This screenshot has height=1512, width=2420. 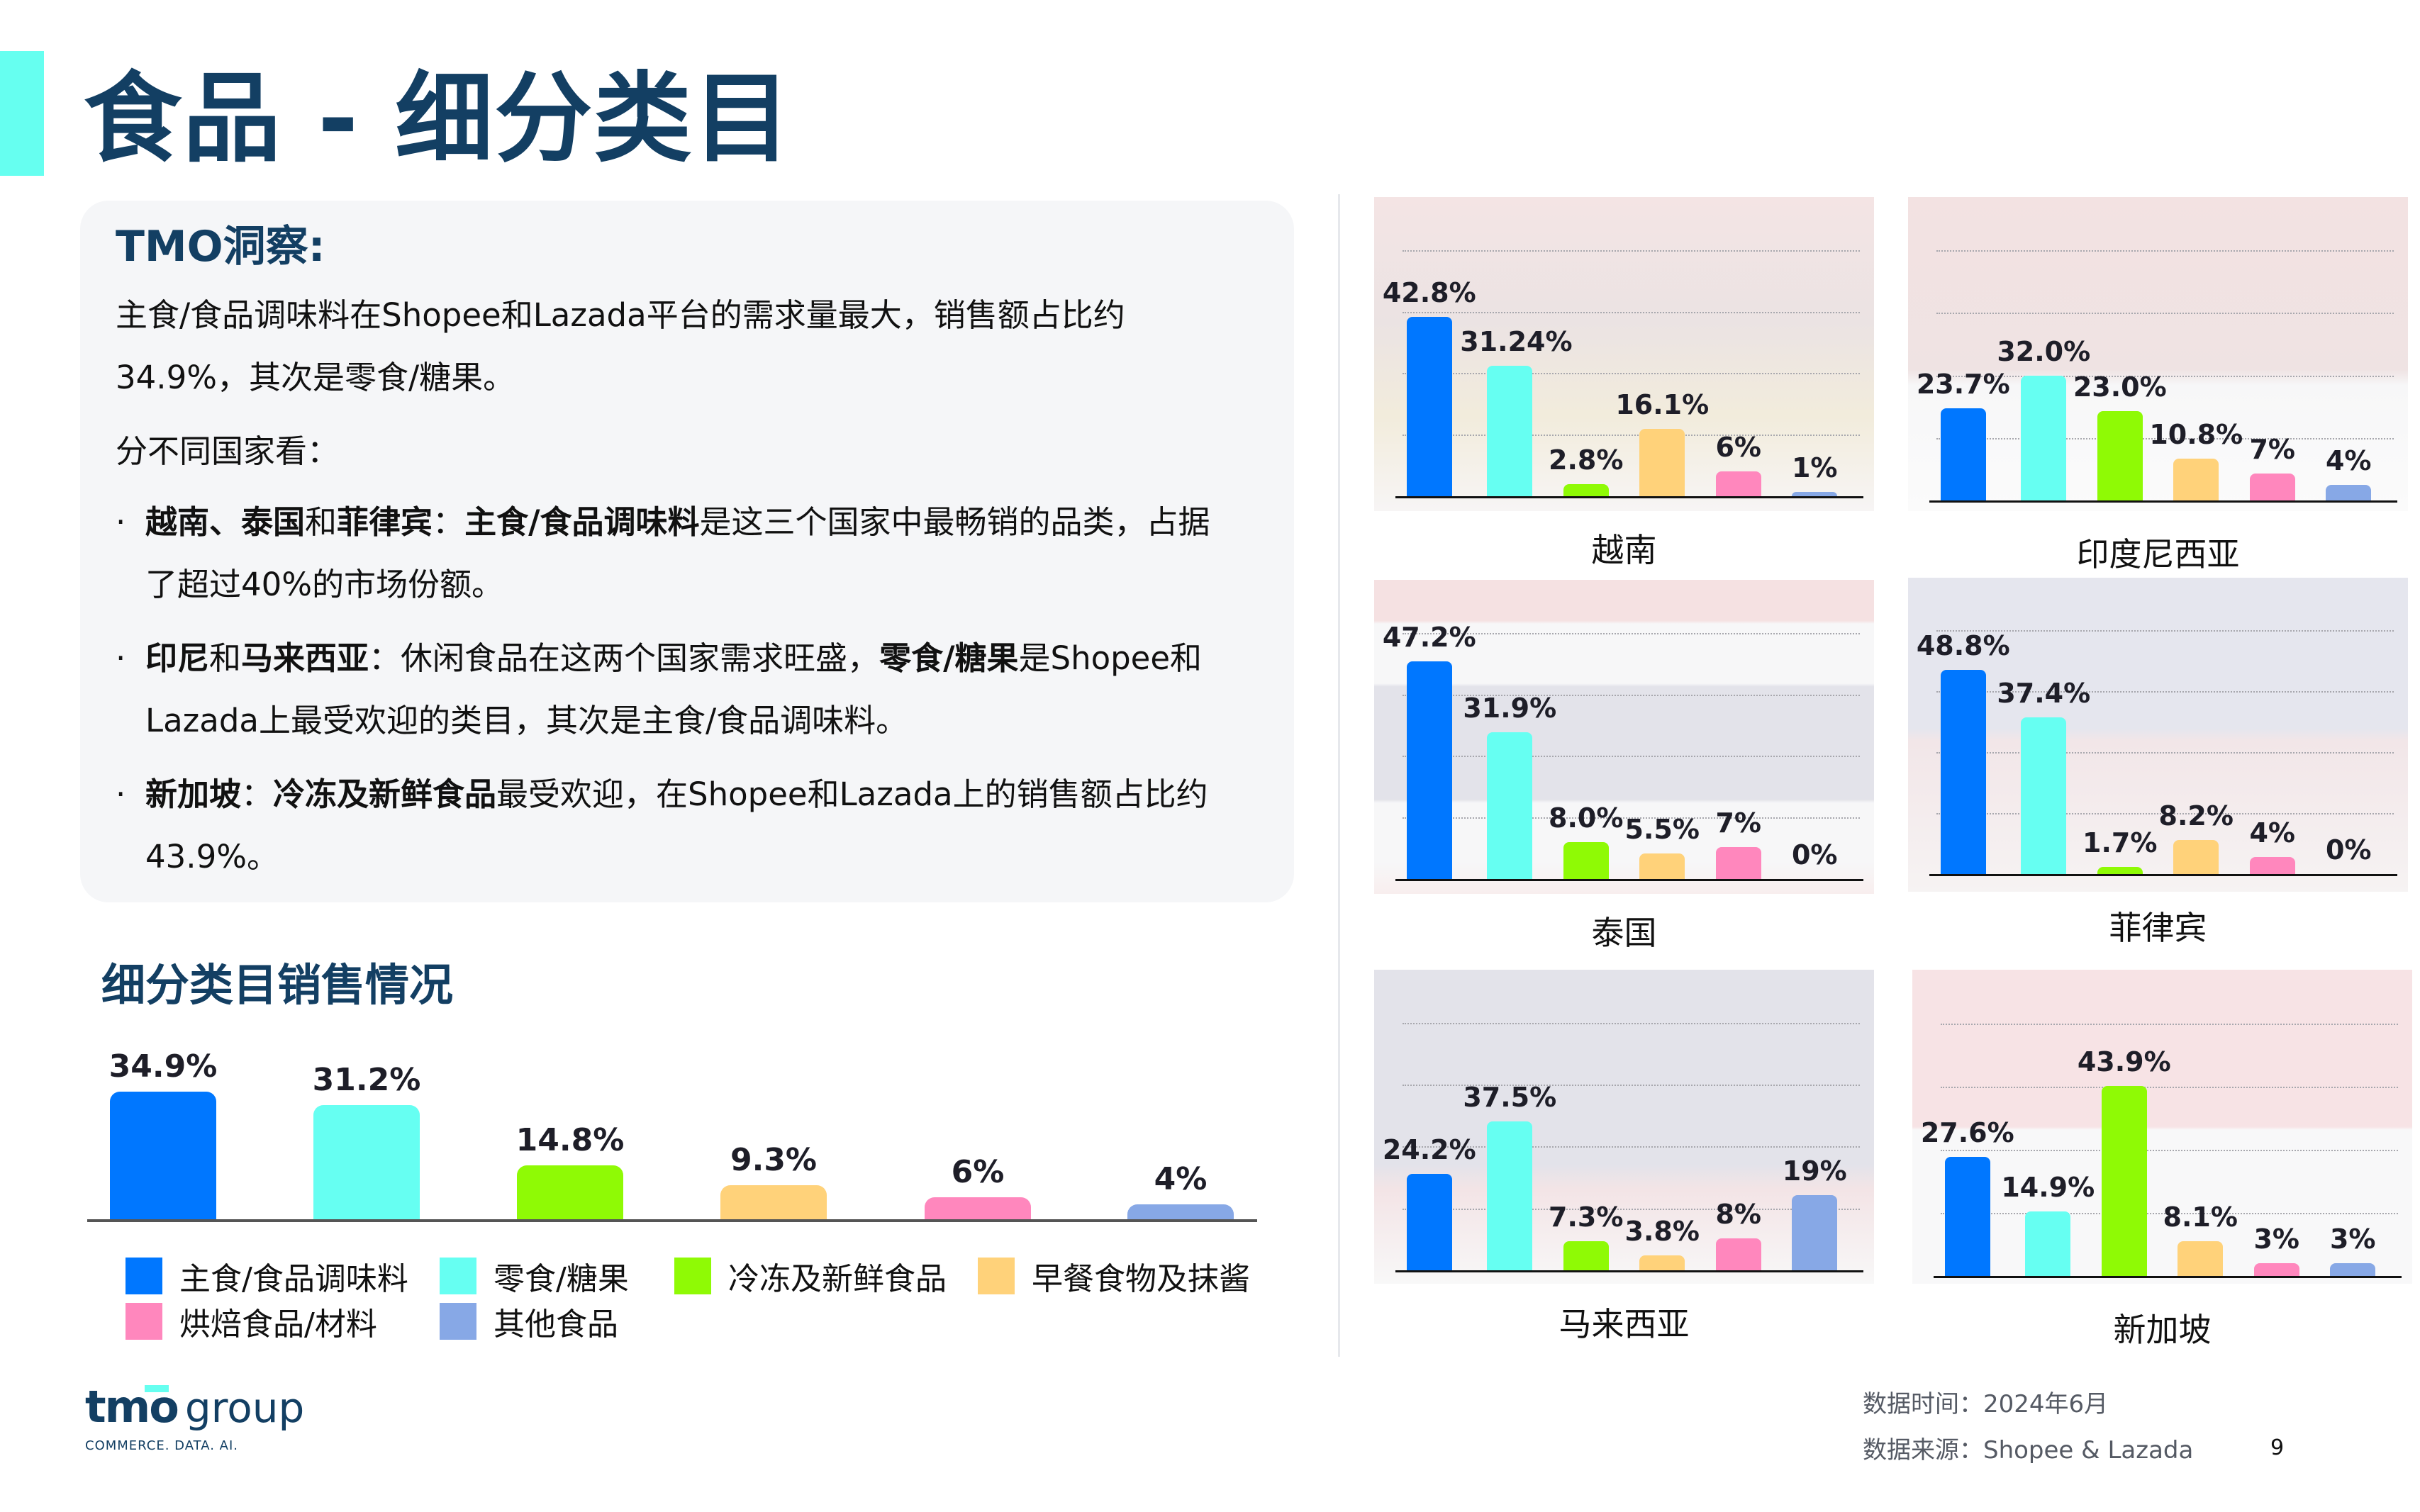 What do you see at coordinates (954, 522) in the screenshot?
I see `bullet-text: 是这三个国家中最畅销的品类，占据` at bounding box center [954, 522].